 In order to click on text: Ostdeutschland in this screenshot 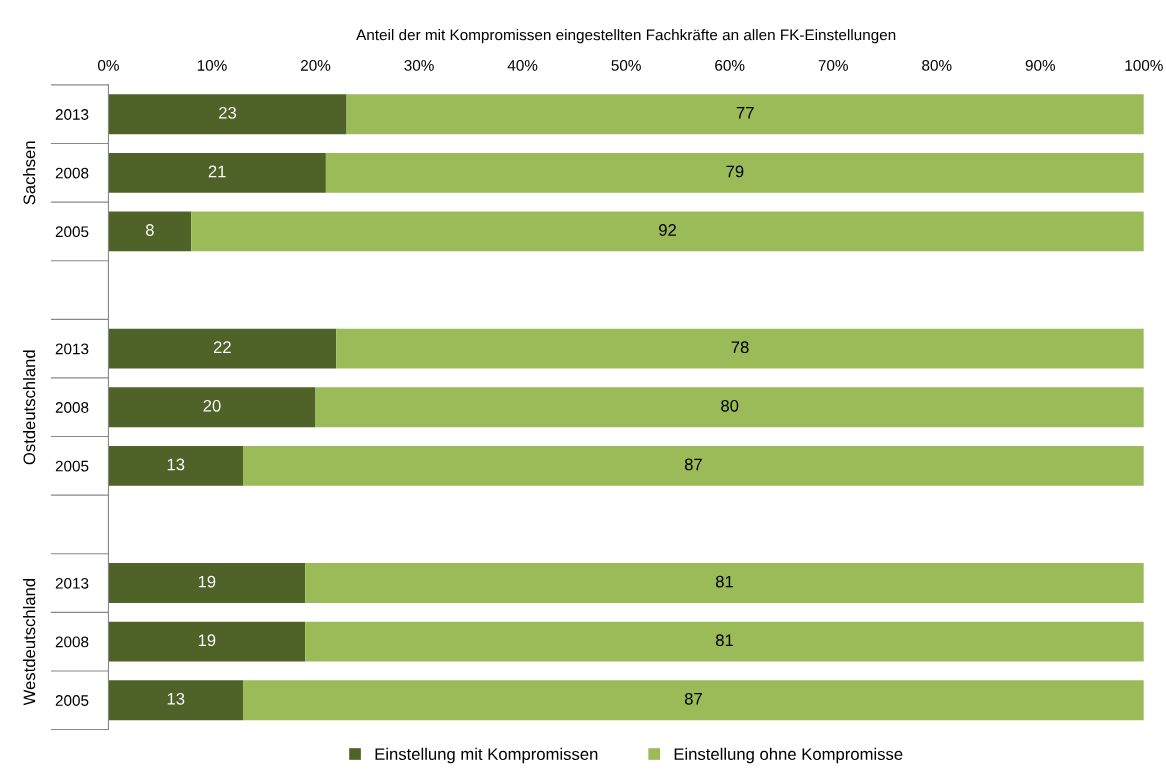, I will do `click(29, 407)`.